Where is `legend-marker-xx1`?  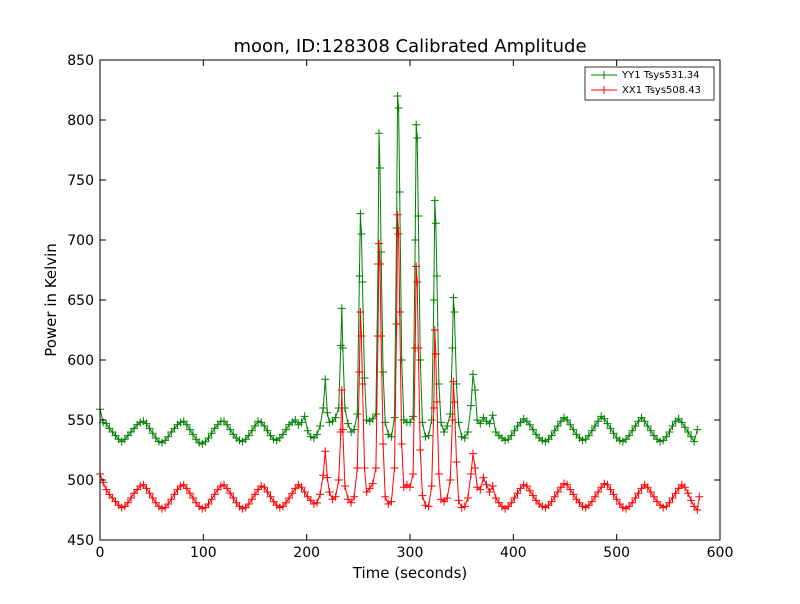 legend-marker-xx1 is located at coordinates (604, 90).